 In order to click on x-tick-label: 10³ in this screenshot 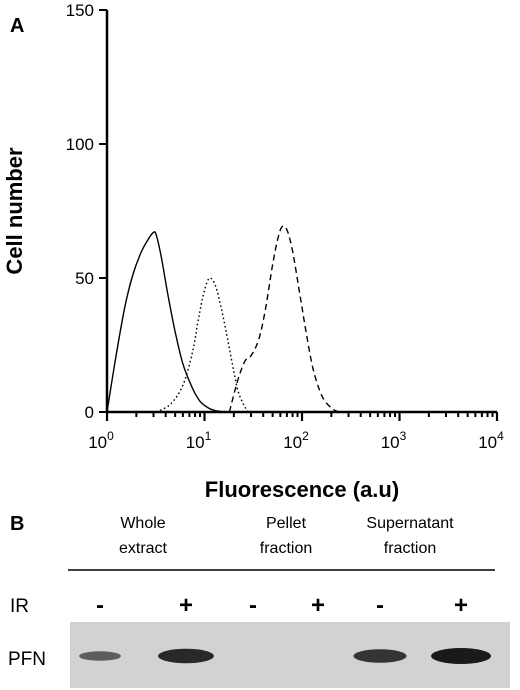, I will do `click(394, 440)`.